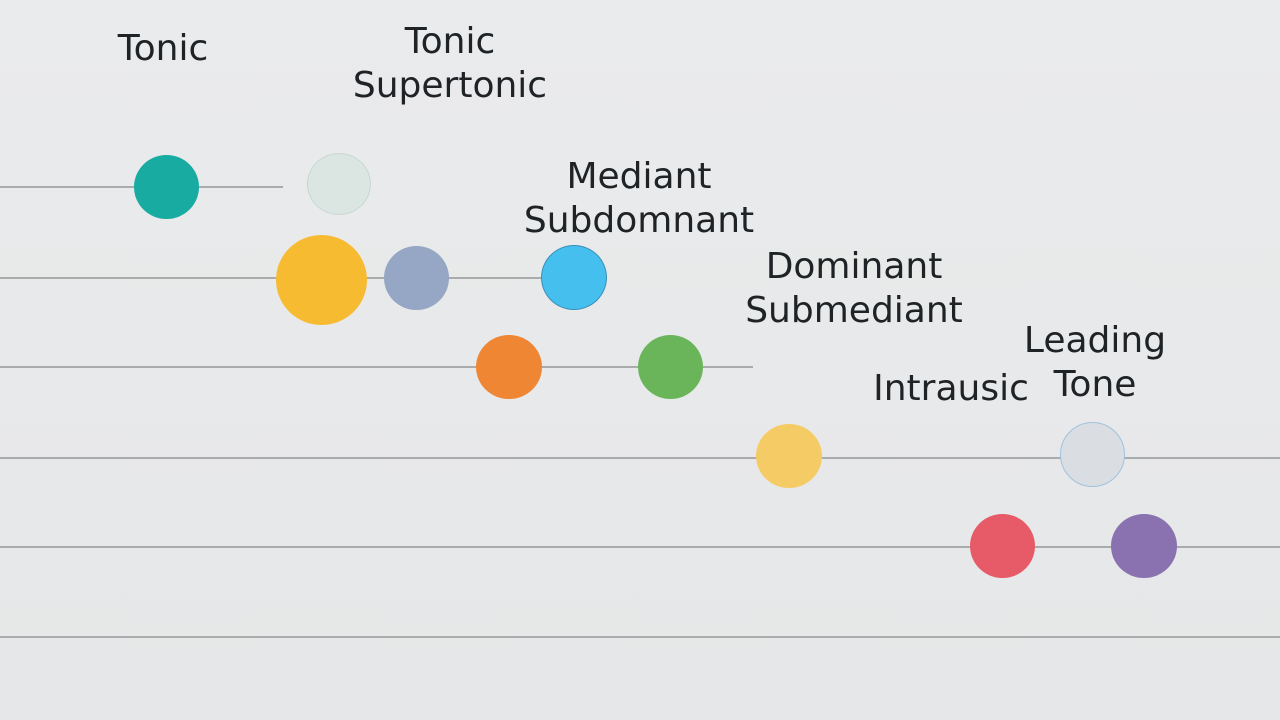 Image resolution: width=1280 pixels, height=720 pixels. Describe the element at coordinates (1095, 384) in the screenshot. I see `label-tone-text: Tone` at that location.